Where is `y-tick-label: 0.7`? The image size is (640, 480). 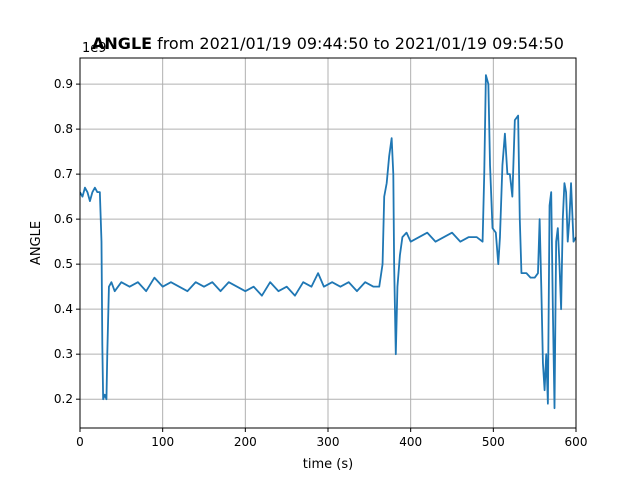
y-tick-label: 0.7 is located at coordinates (63, 174).